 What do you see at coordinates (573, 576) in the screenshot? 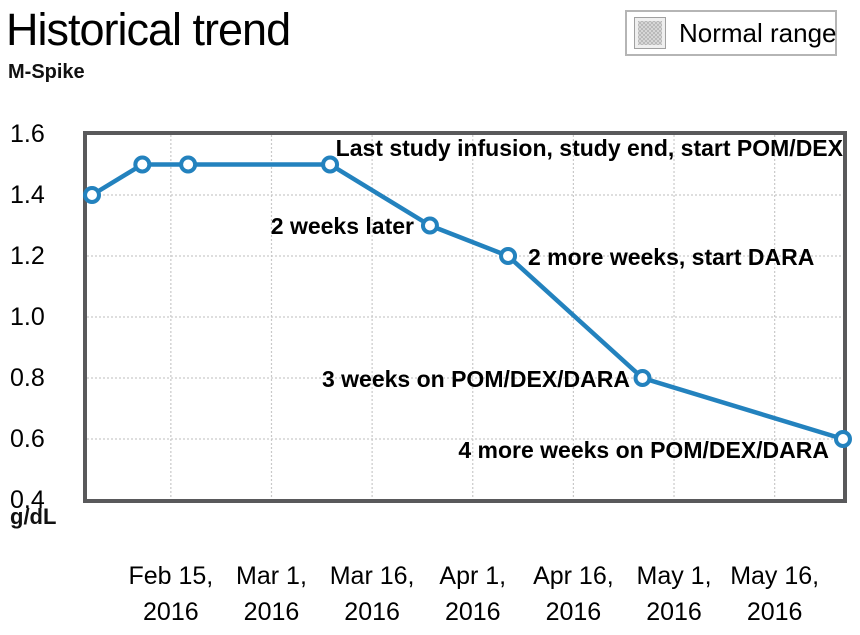
I see `x-tick-label: Apr 16,` at bounding box center [573, 576].